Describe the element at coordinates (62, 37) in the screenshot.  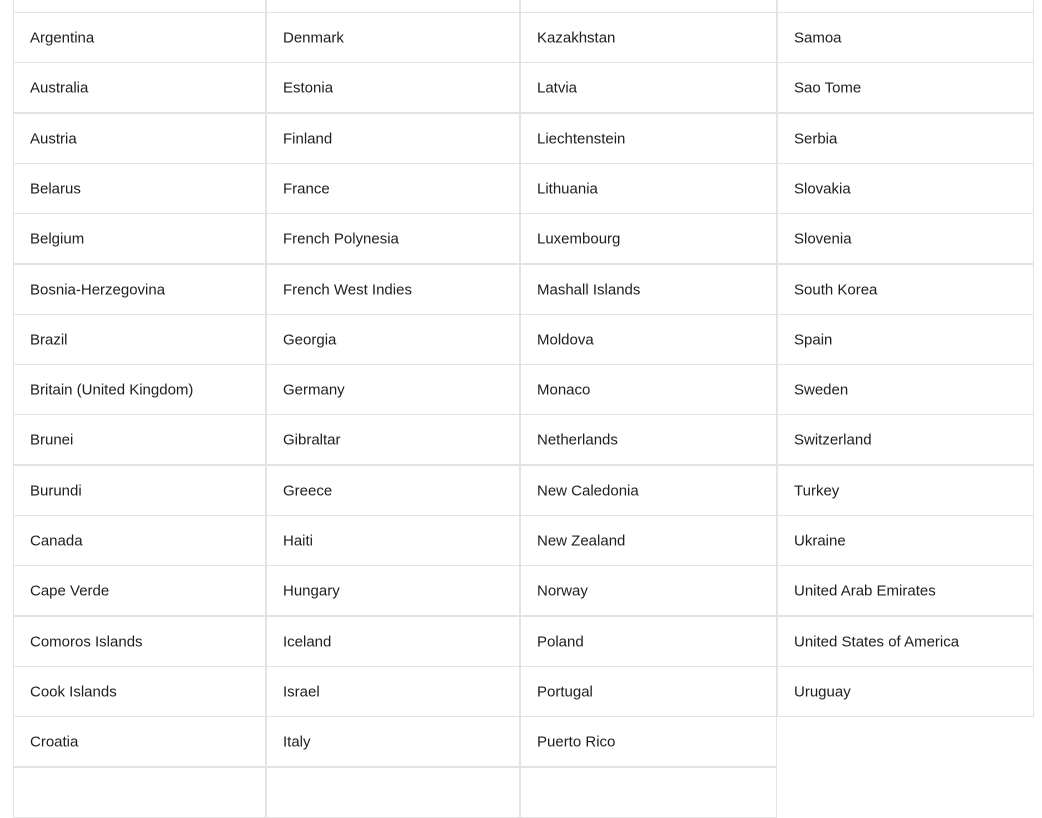
I see `country-name: Argentina` at that location.